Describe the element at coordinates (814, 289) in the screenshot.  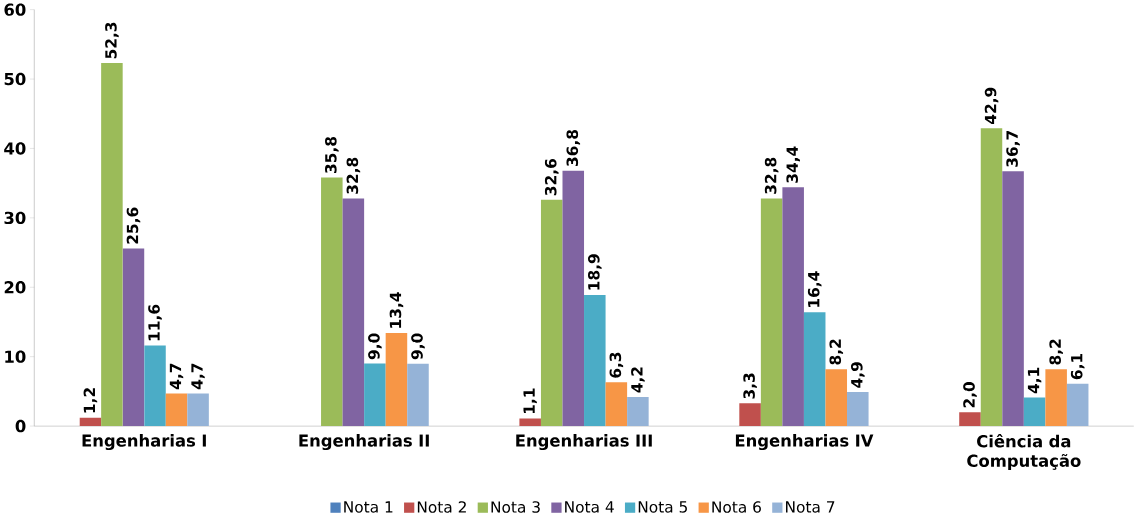
I see `data-label: 16,4` at that location.